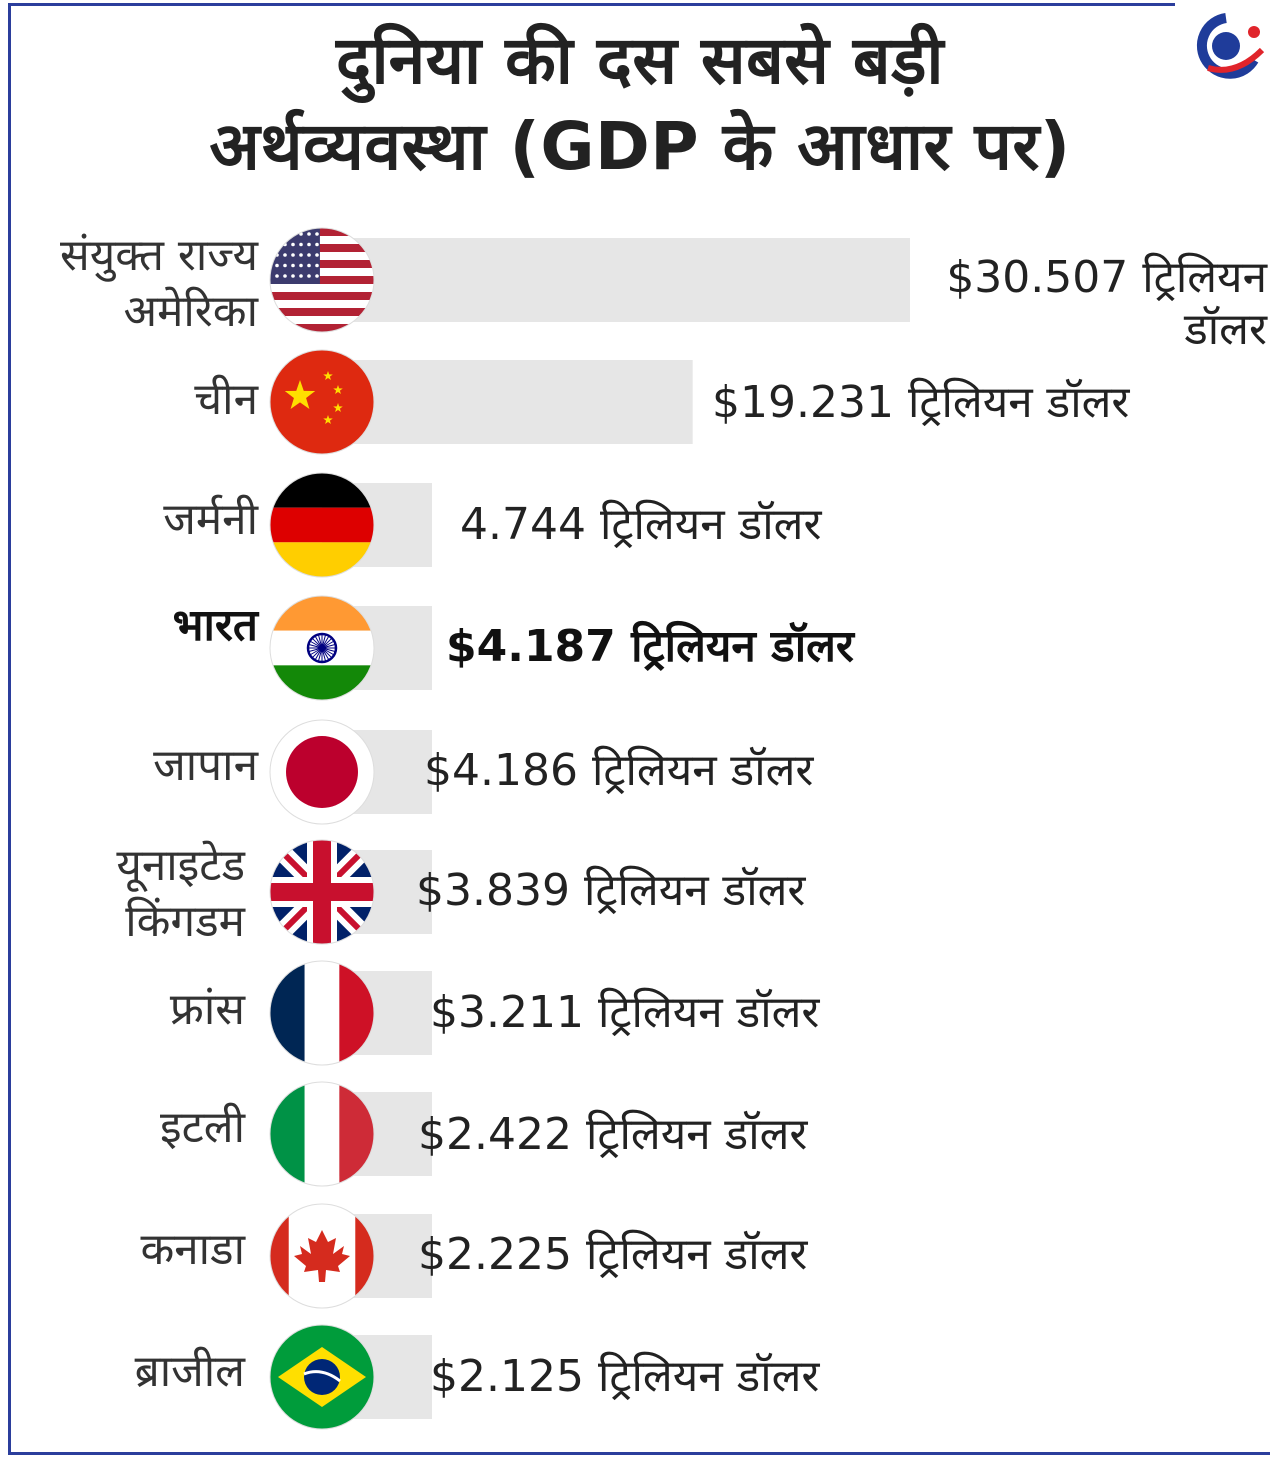 Image resolution: width=1280 pixels, height=1463 pixels. What do you see at coordinates (639, 60) in the screenshot?
I see `title-line-1: दुनिया की दस सबसे बड़ी` at bounding box center [639, 60].